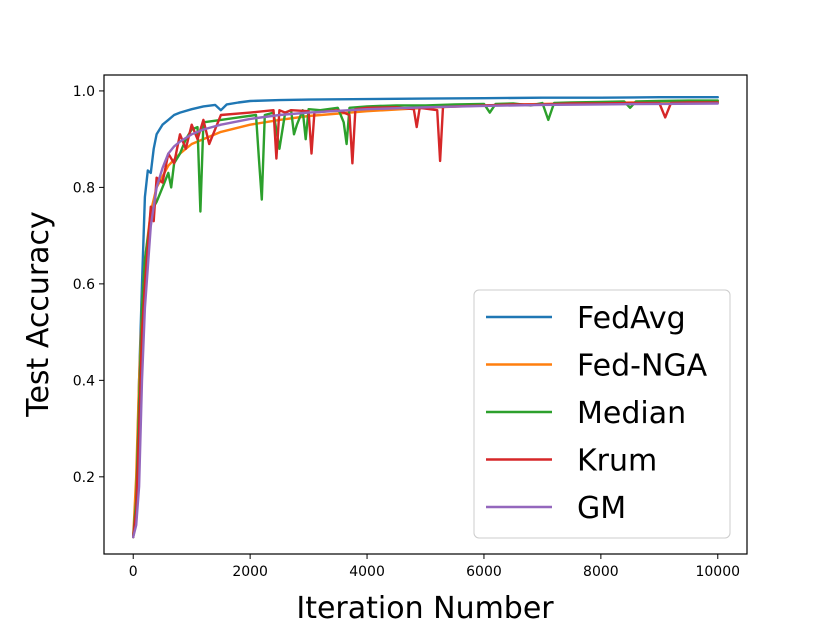 The image size is (830, 623). Describe the element at coordinates (84, 92) in the screenshot. I see `y-tick-label: 1.0` at that location.